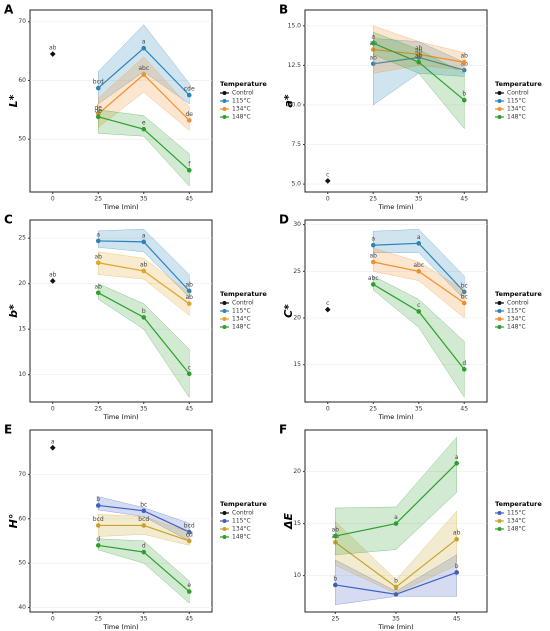  What do you see at coordinates (143, 504) in the screenshot?
I see `significance-letter: bc` at bounding box center [143, 504].